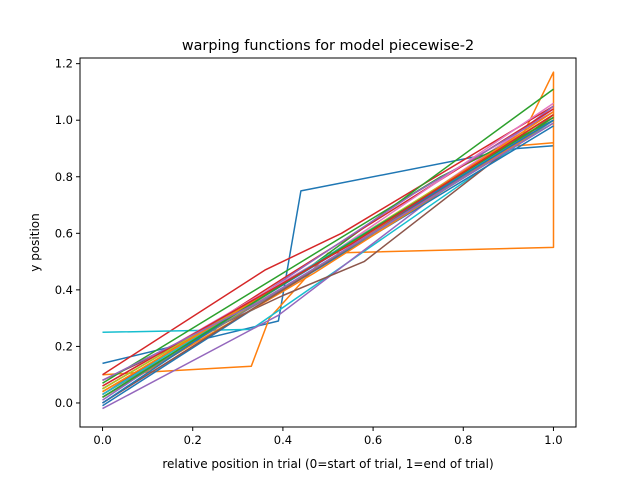 The height and width of the screenshot is (480, 640). I want to click on y-tick-label: 0.0, so click(64, 403).